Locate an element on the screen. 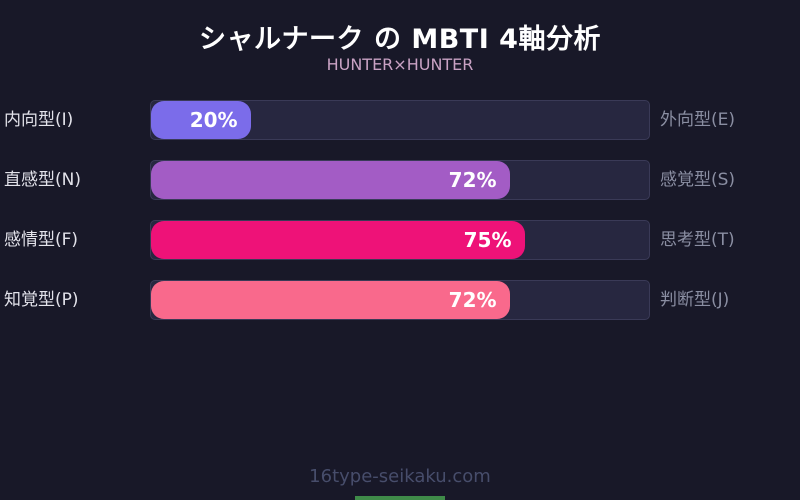 The width and height of the screenshot is (800, 500). footer-watermark: 16type-seikaku.com is located at coordinates (400, 476).